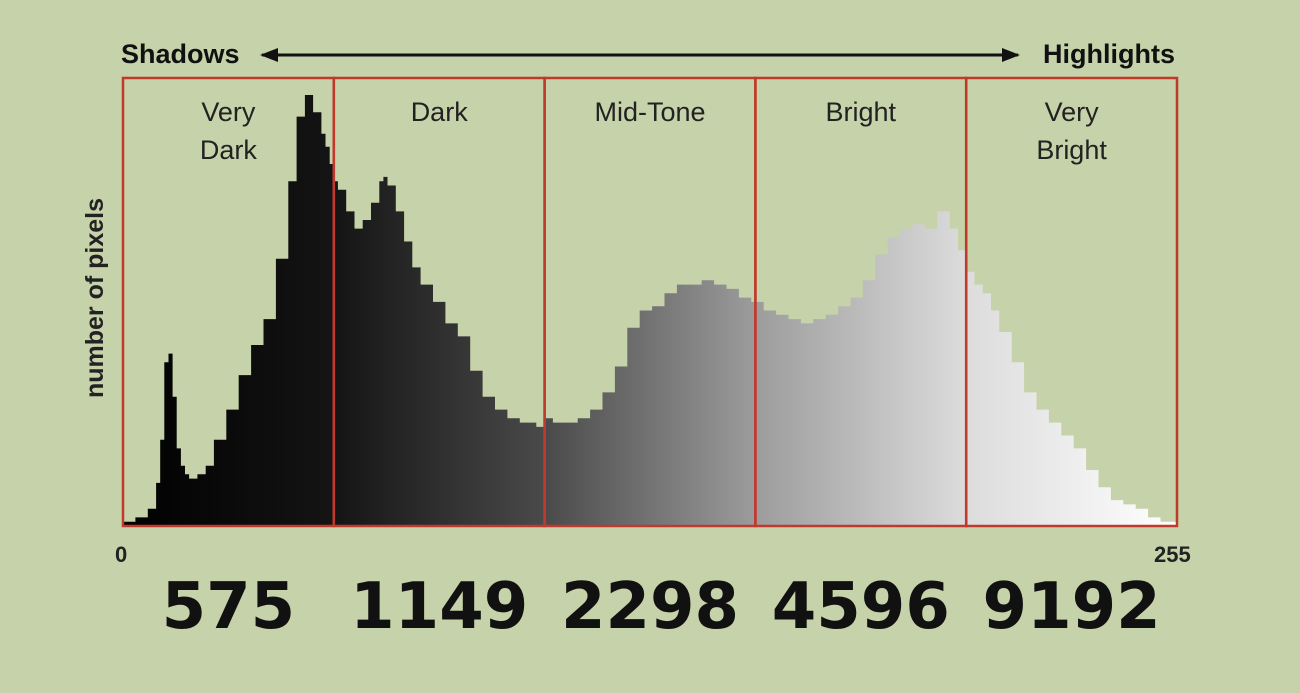 This screenshot has height=693, width=1300. I want to click on shadows-label: Shadows, so click(180, 54).